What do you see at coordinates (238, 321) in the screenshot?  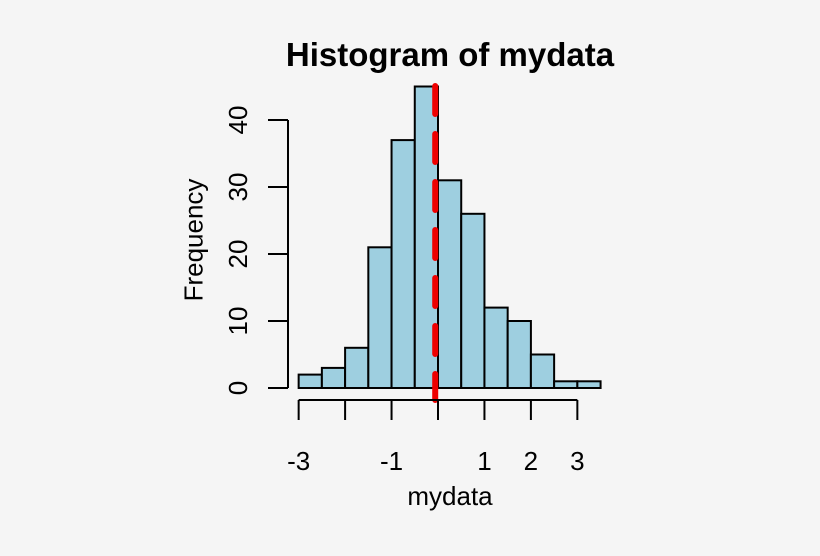 I see `y-tick-label: 10` at bounding box center [238, 321].